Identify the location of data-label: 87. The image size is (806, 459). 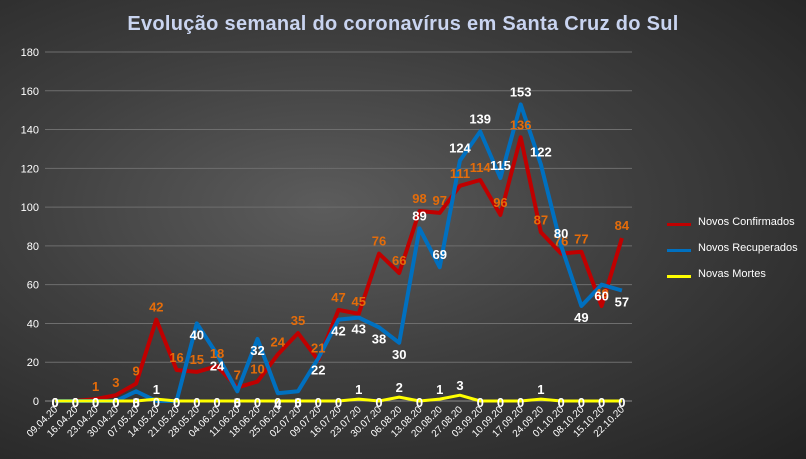
(541, 219).